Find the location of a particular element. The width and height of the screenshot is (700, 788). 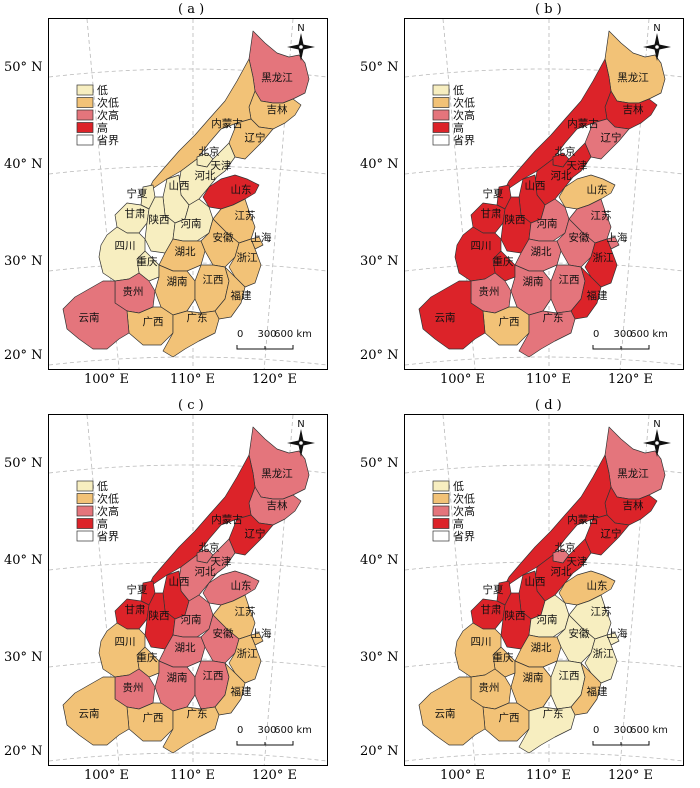

province-label-heilongjiang: 黑龙江 is located at coordinates (277, 77).